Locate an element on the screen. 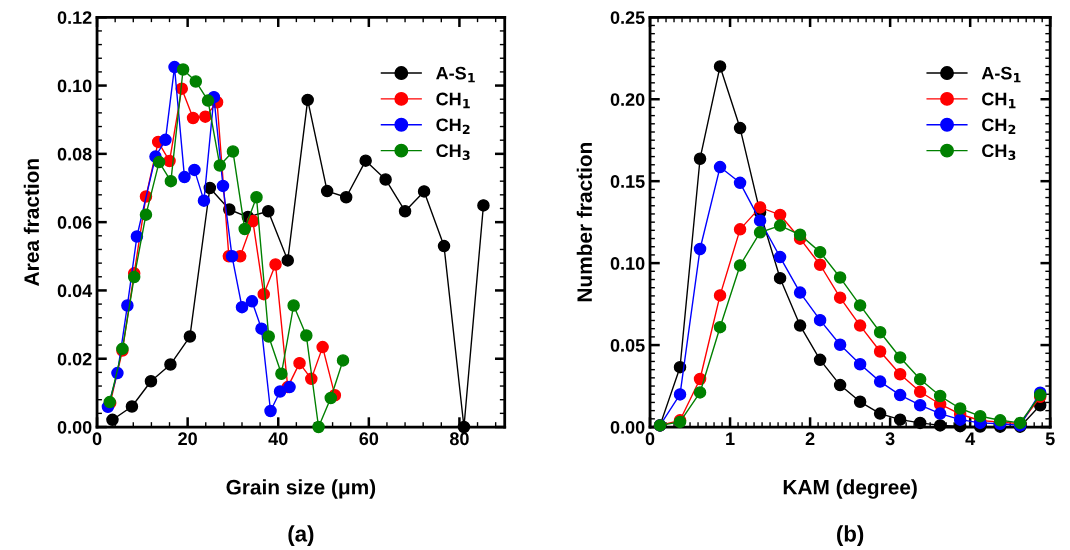 The height and width of the screenshot is (550, 1070). y-tick-label: 0.08 is located at coordinates (74, 154).